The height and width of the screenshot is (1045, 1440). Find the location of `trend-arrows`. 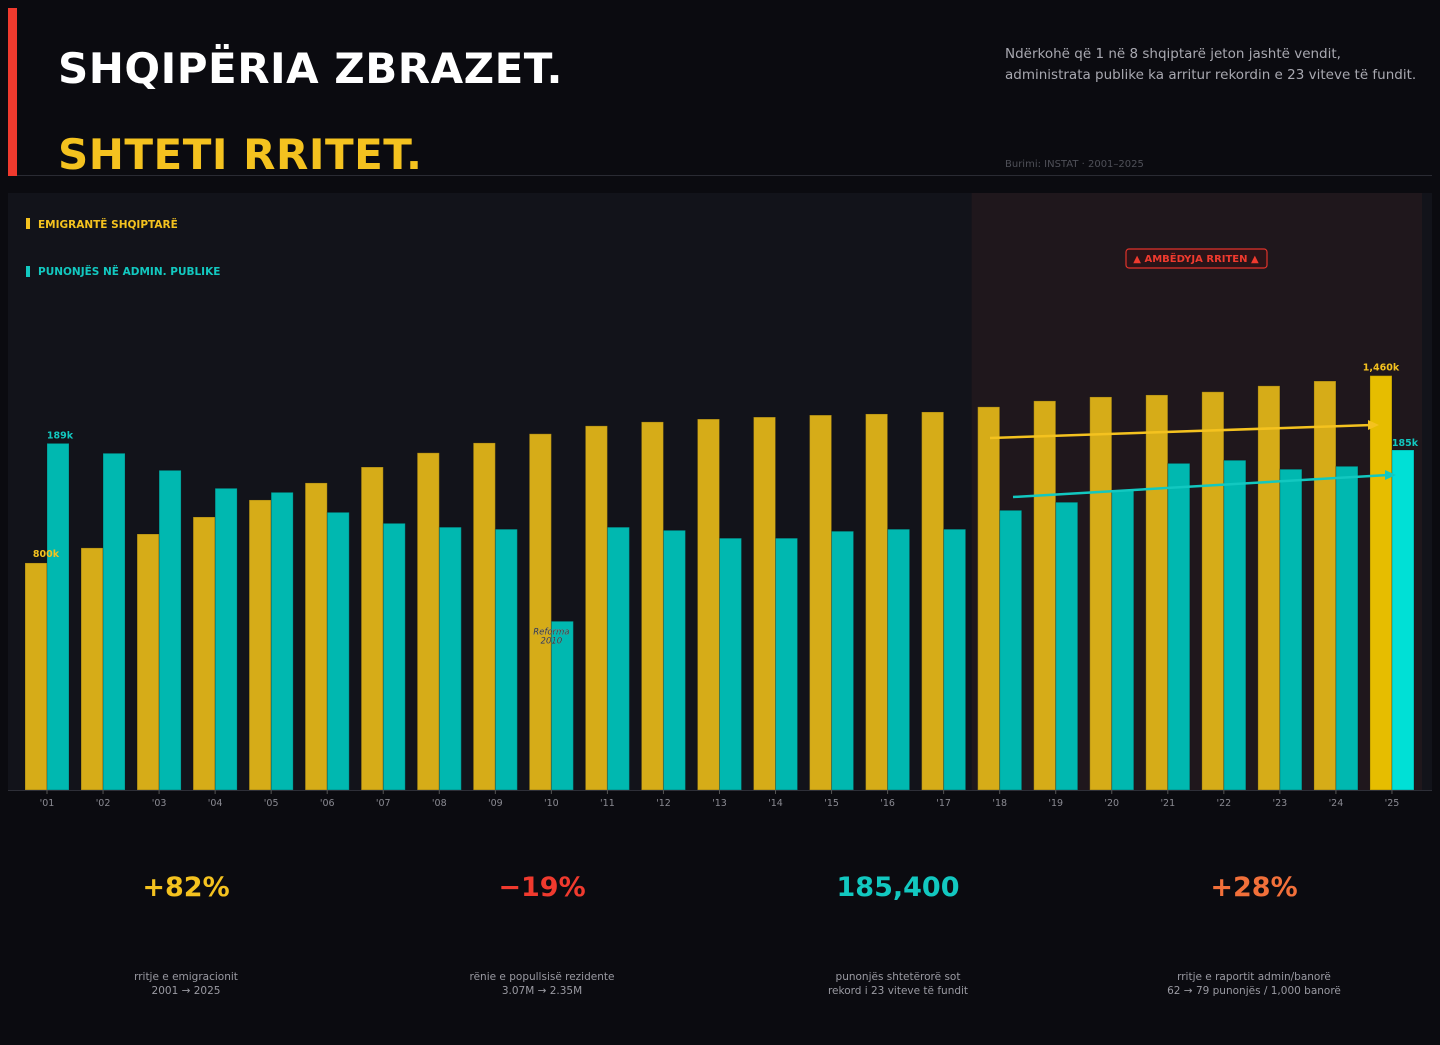

trend-arrows is located at coordinates (1192, 459).